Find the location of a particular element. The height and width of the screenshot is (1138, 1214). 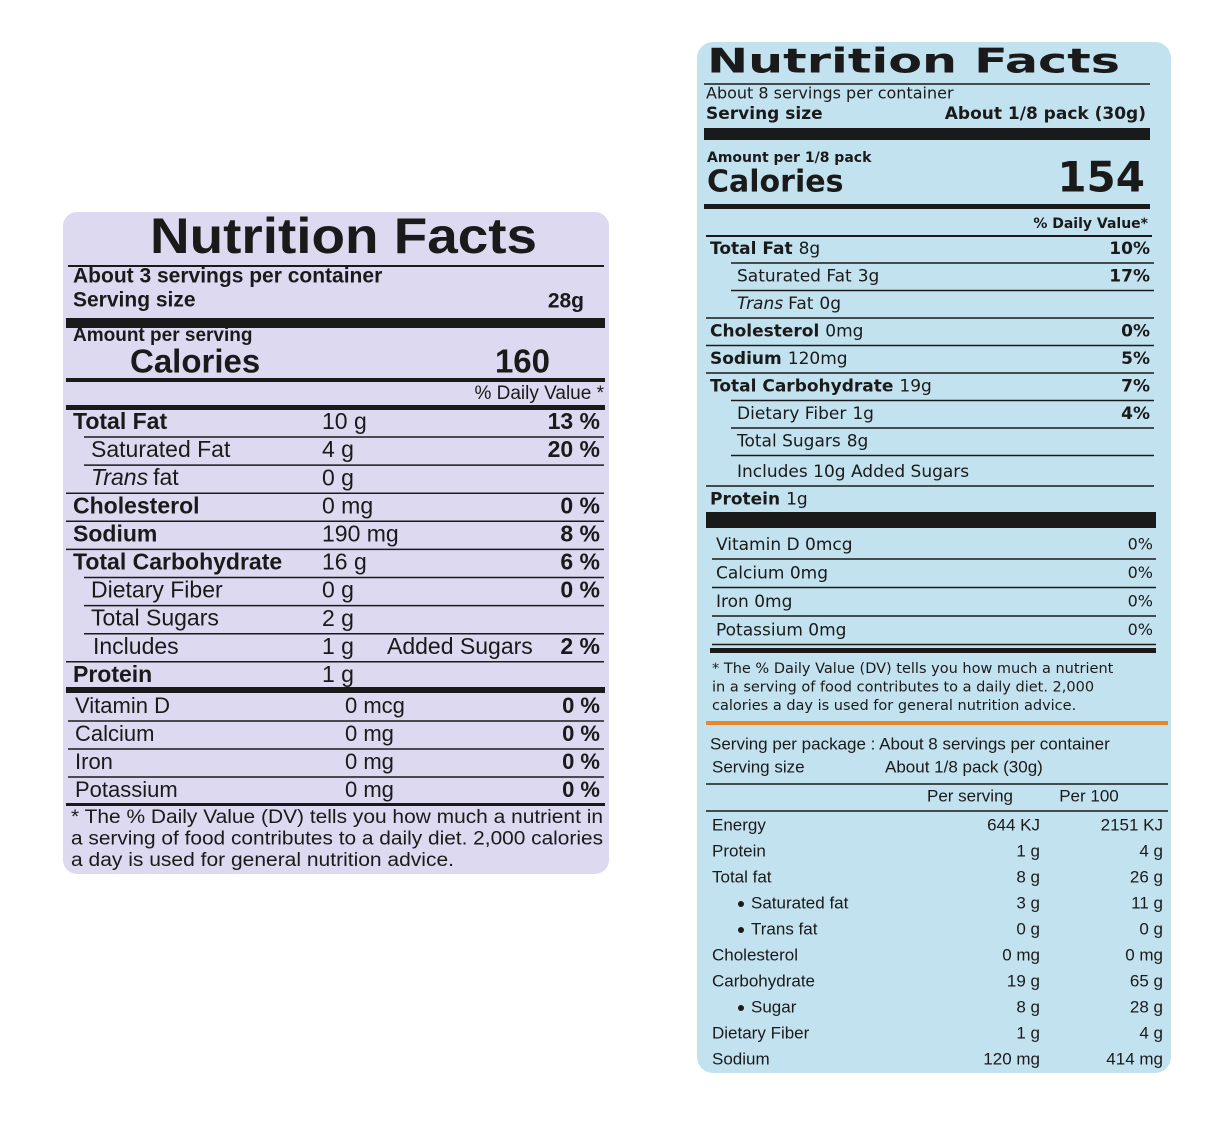

nutrient-name-text: Includes is located at coordinates (136, 646).